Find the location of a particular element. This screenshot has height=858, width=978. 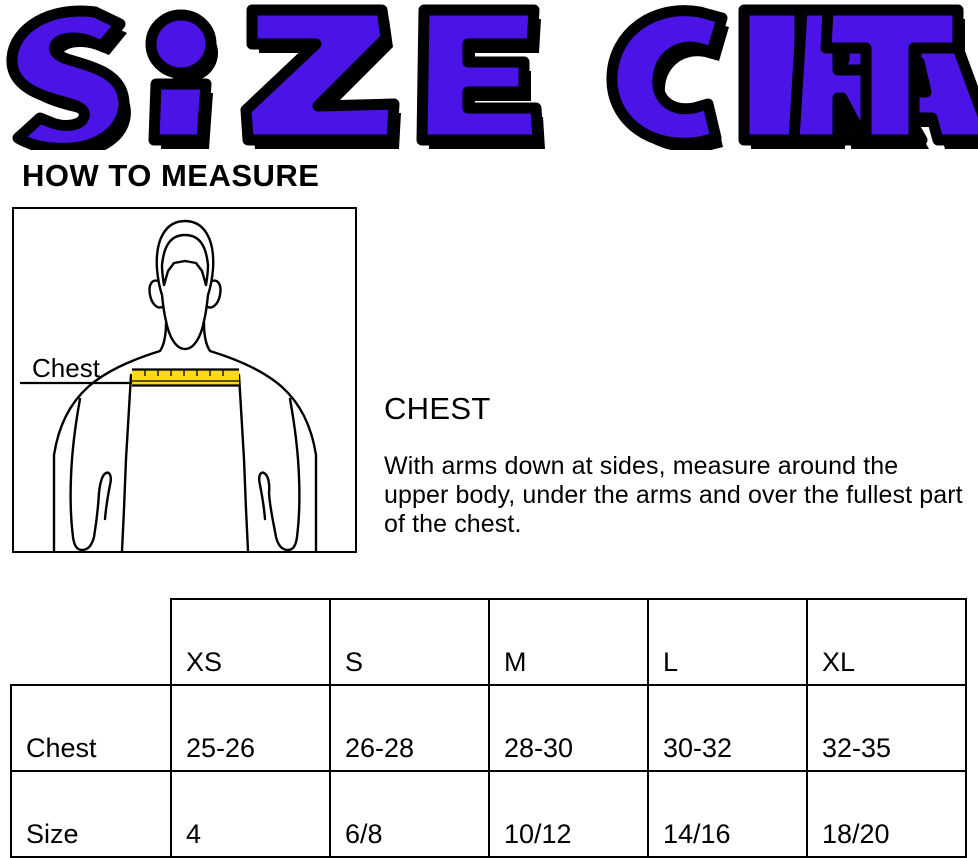

table-header-s: S is located at coordinates (409, 642).